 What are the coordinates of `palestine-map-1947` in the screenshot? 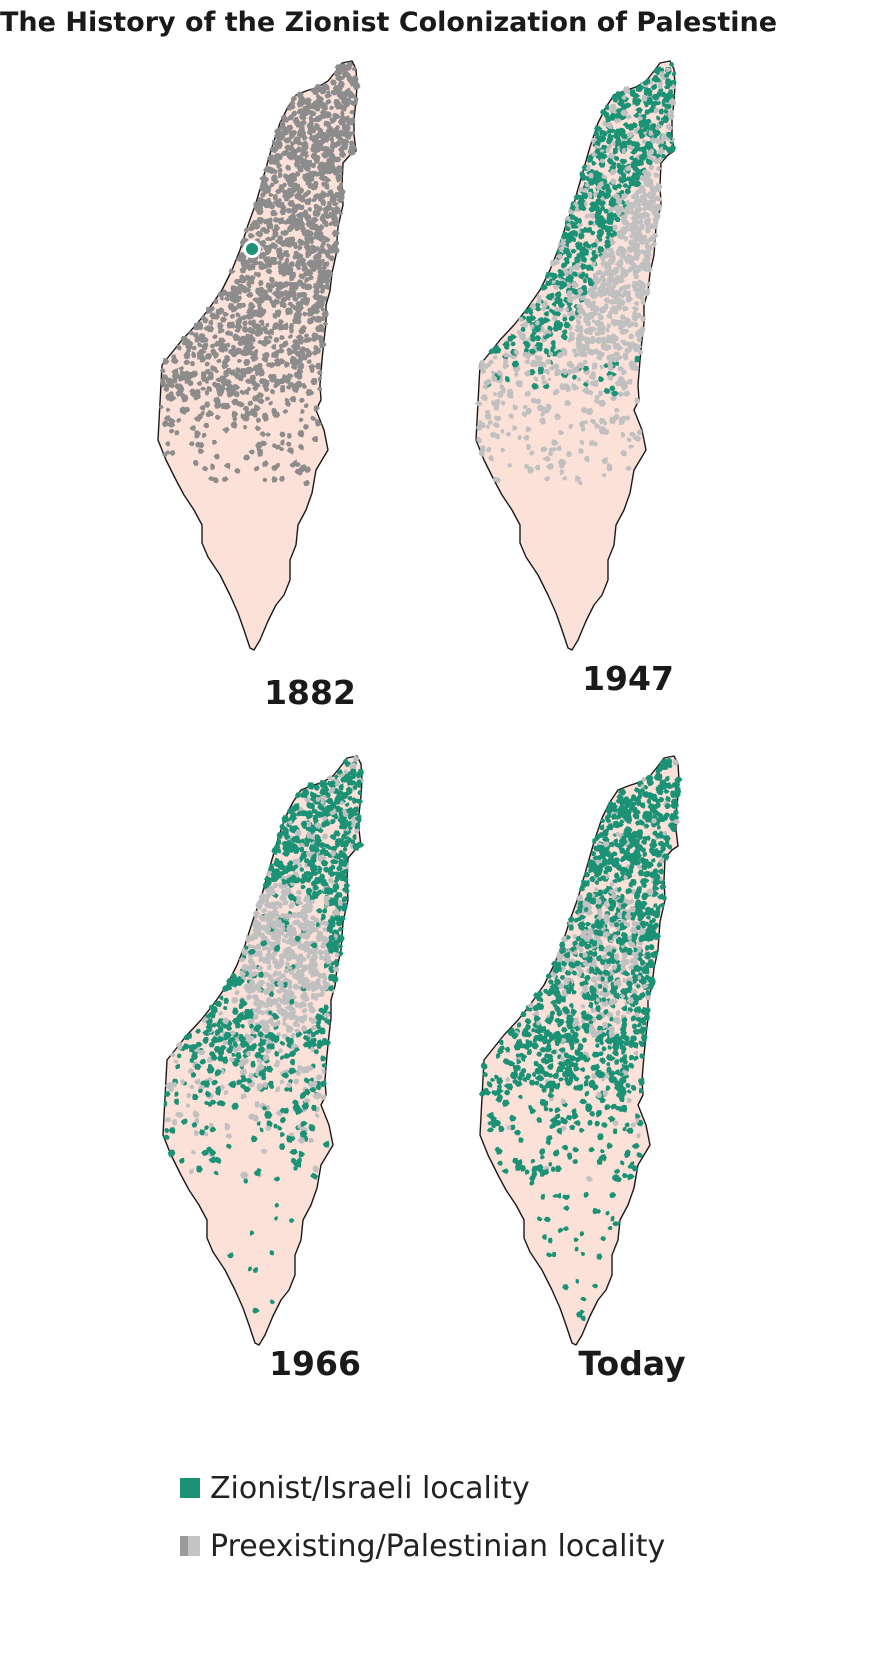 It's located at (575, 355).